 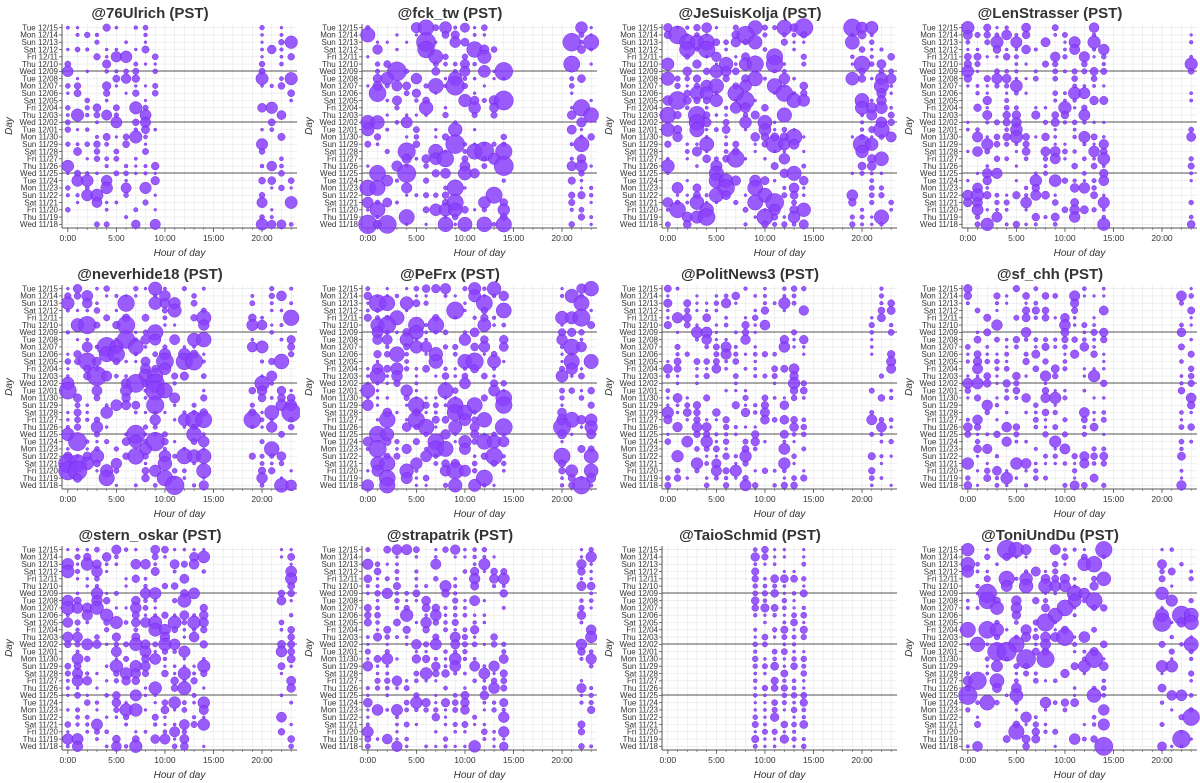 What do you see at coordinates (939, 224) in the screenshot?
I see `y-tick-label: Wed 11/18` at bounding box center [939, 224].